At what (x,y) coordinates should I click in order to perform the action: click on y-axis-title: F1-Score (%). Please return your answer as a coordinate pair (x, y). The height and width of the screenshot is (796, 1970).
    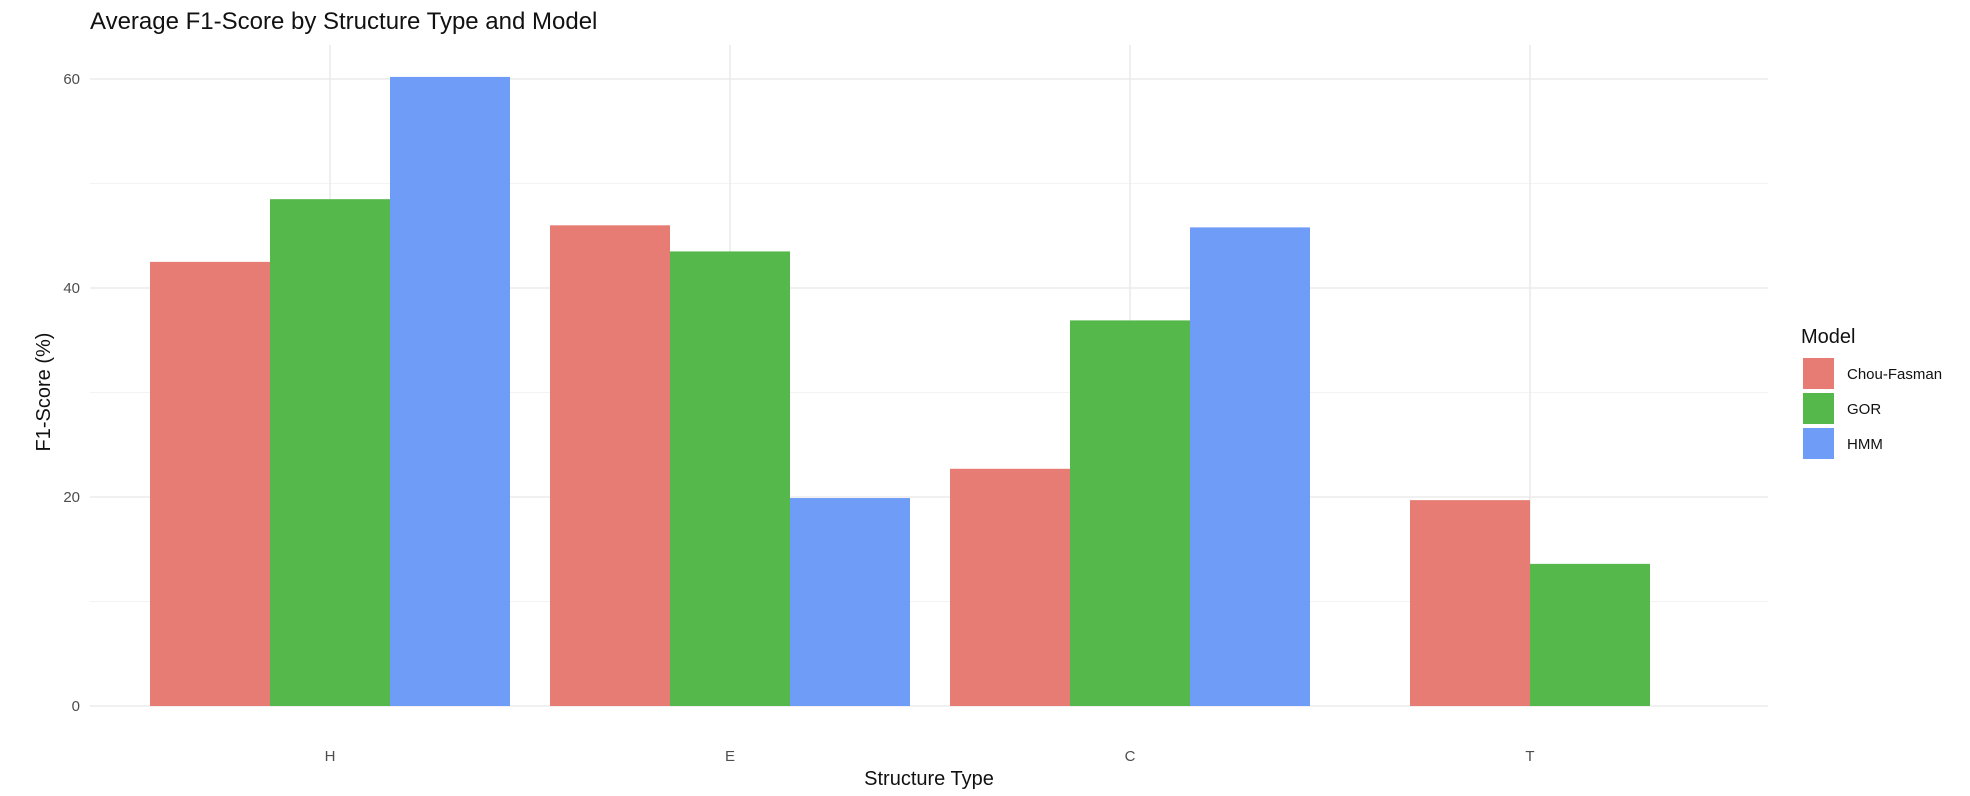
    Looking at the image, I should click on (44, 392).